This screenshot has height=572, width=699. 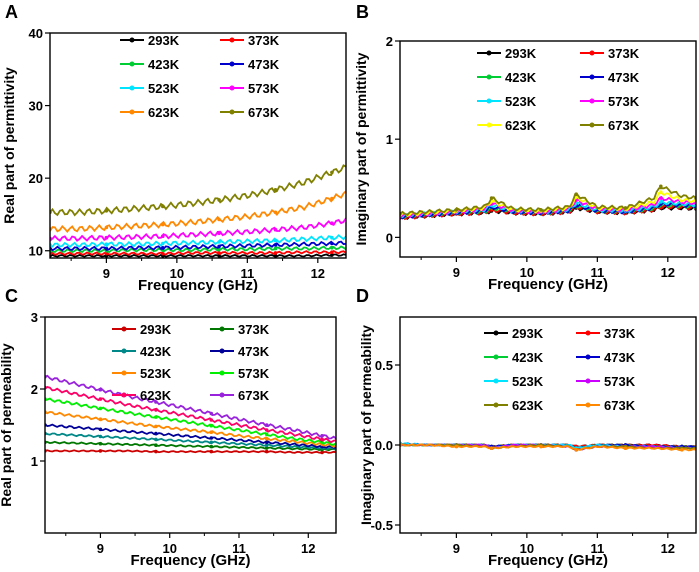 What do you see at coordinates (34, 461) in the screenshot?
I see `y-tick-label: 1` at bounding box center [34, 461].